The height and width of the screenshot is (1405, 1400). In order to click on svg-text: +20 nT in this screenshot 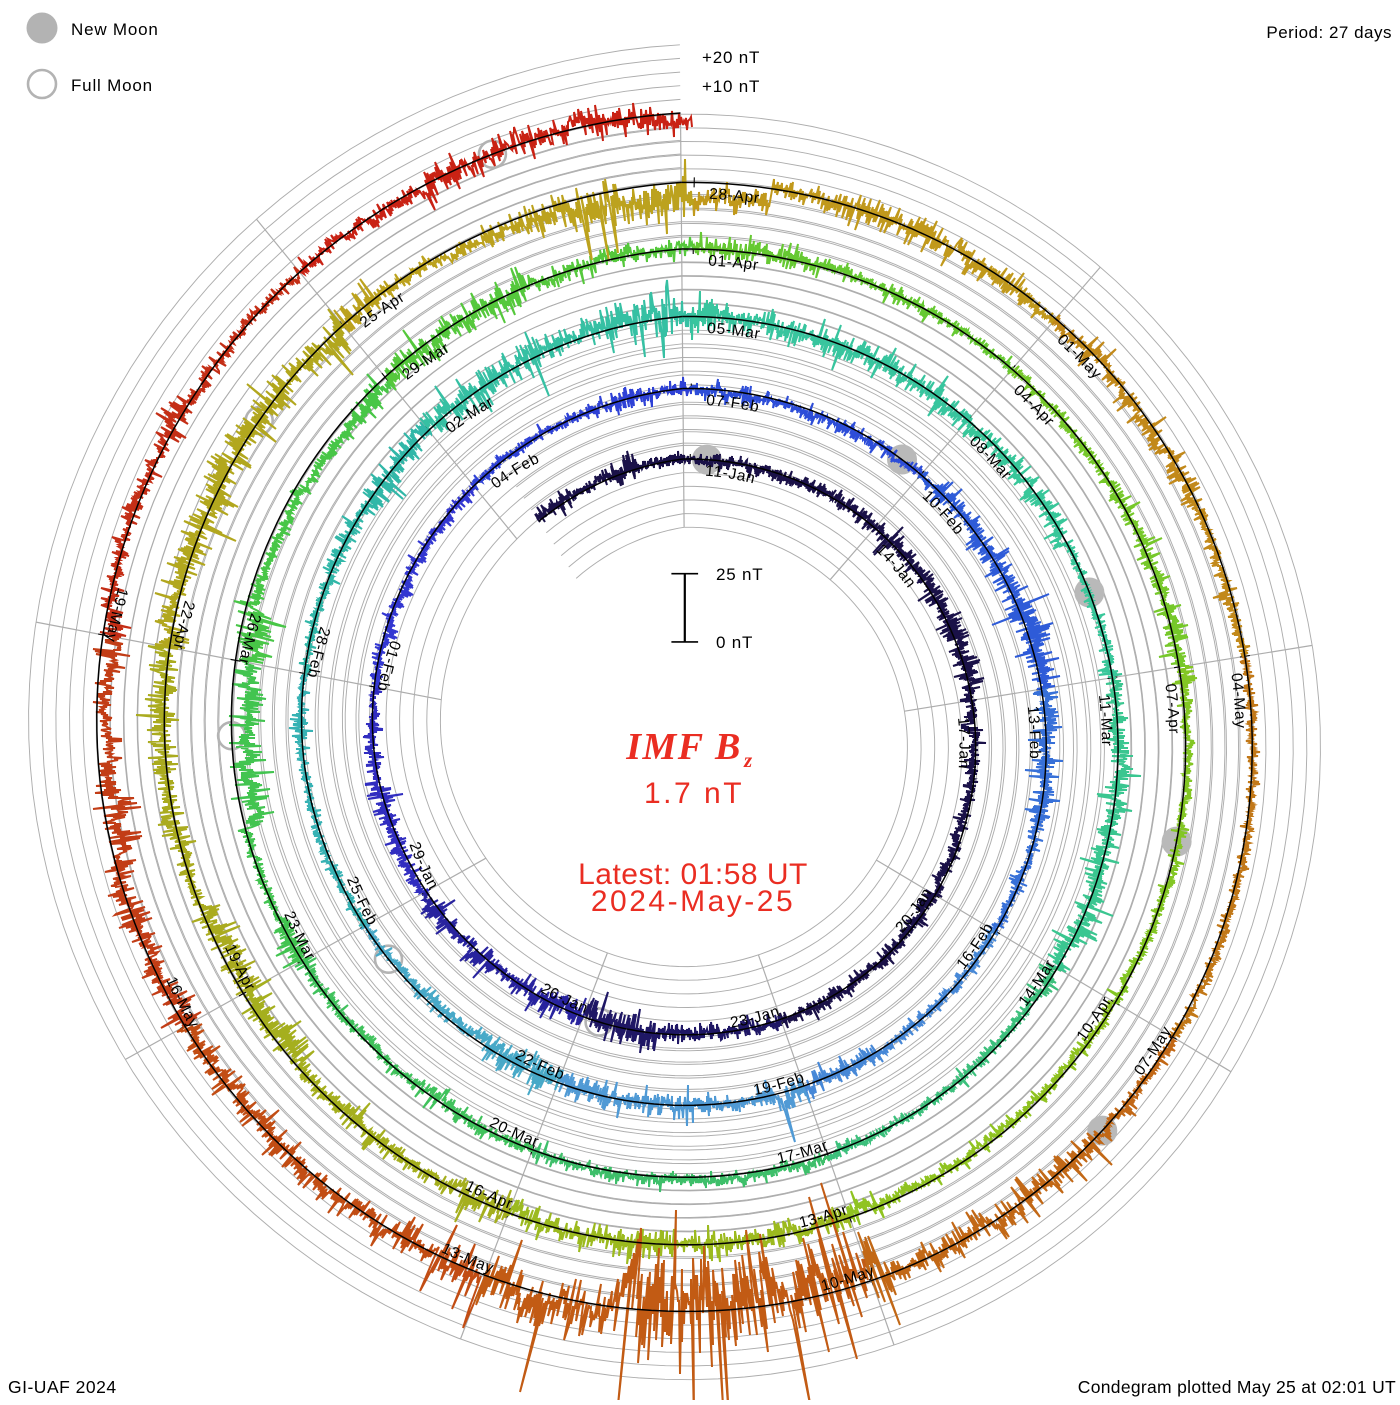, I will do `click(731, 57)`.